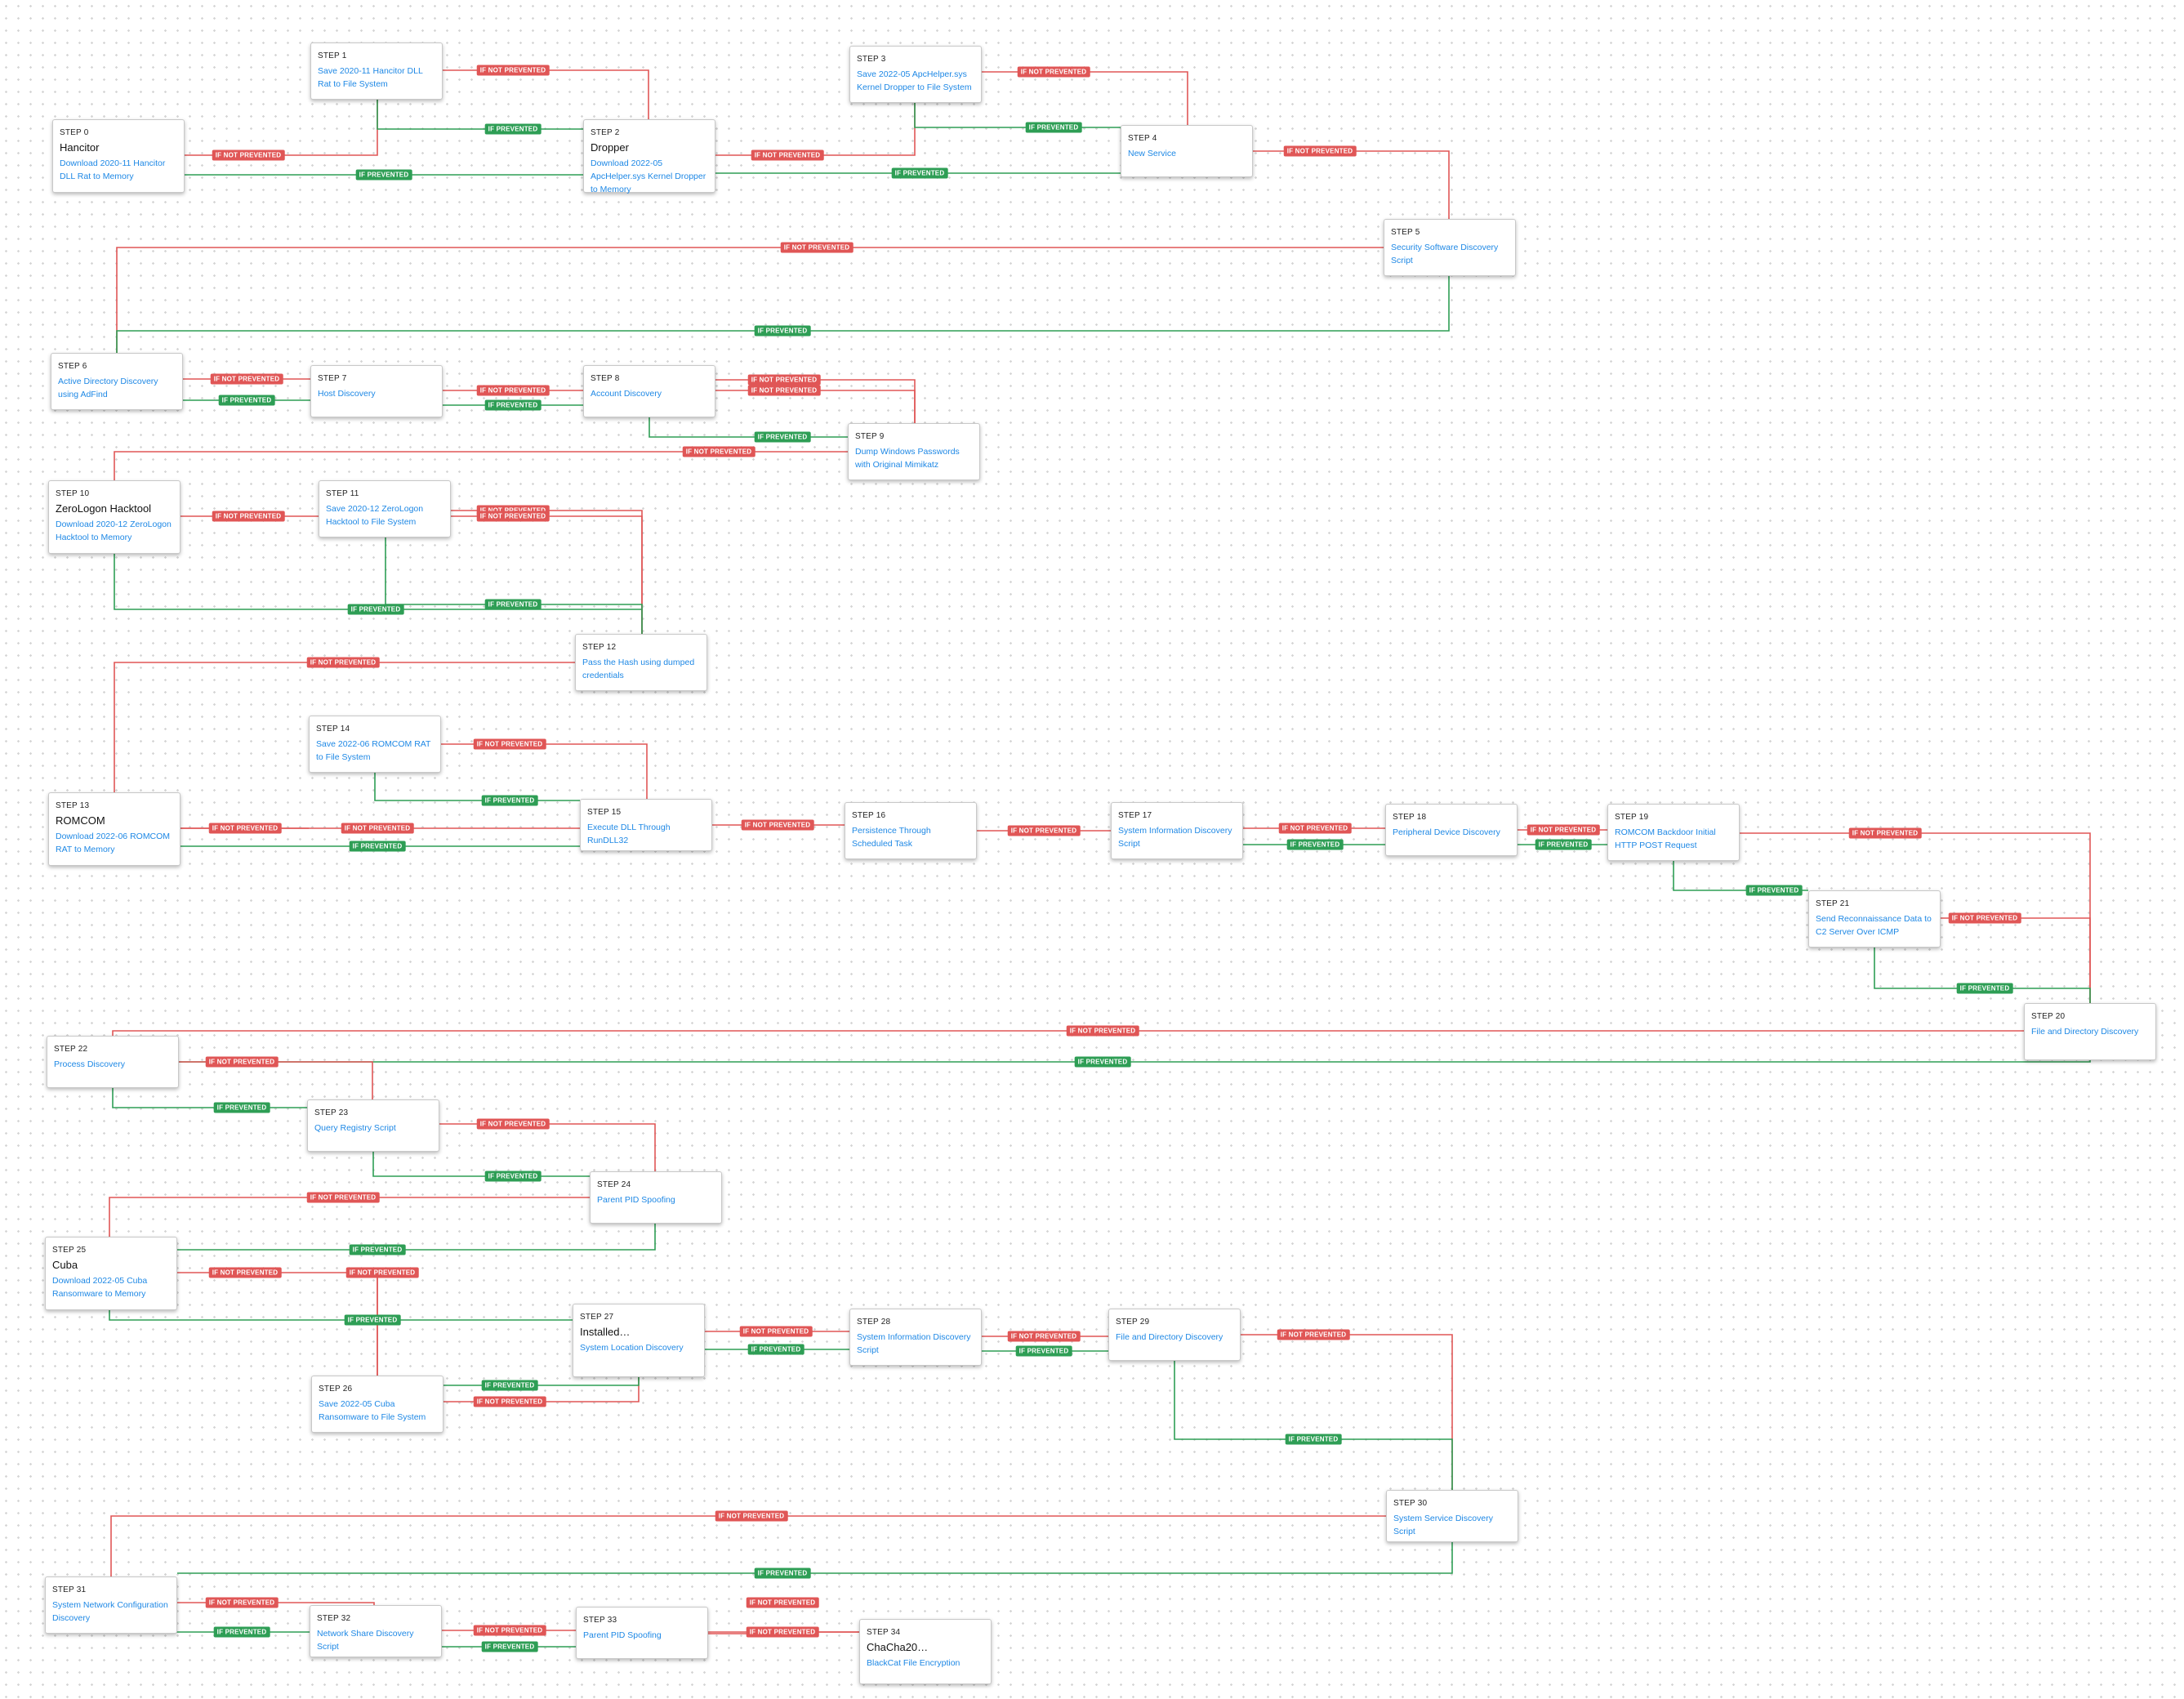 The width and height of the screenshot is (2184, 1699). Describe the element at coordinates (1187, 151) in the screenshot. I see `step-node-4: STEP 4 New Service` at that location.